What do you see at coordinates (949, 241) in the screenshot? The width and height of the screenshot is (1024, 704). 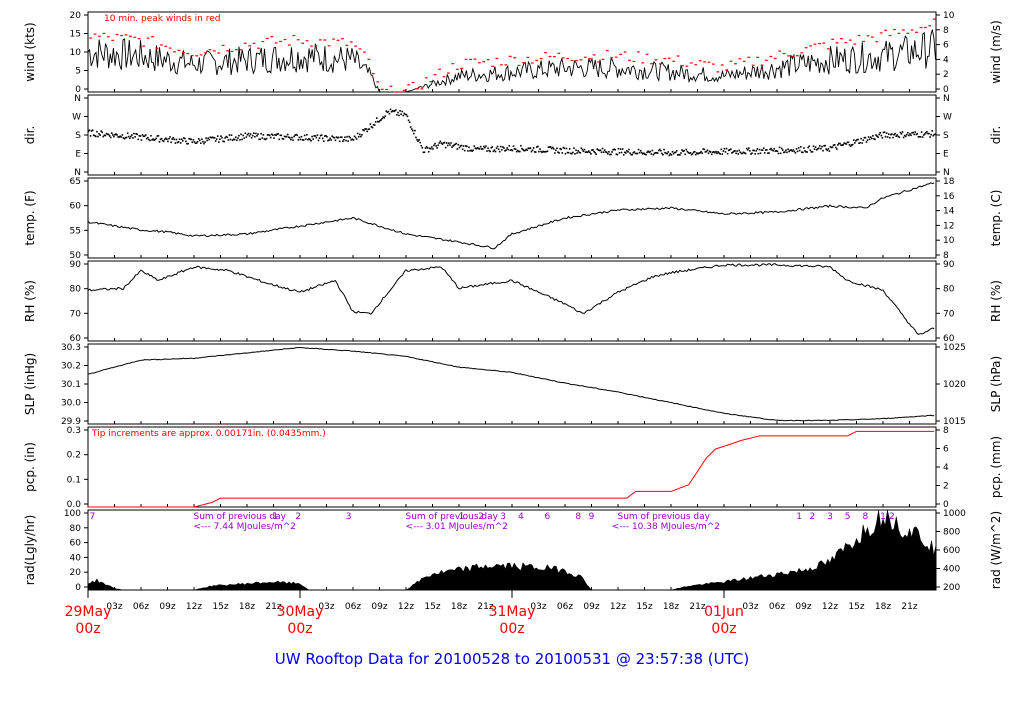 I see `y-tick-label-right: 10` at bounding box center [949, 241].